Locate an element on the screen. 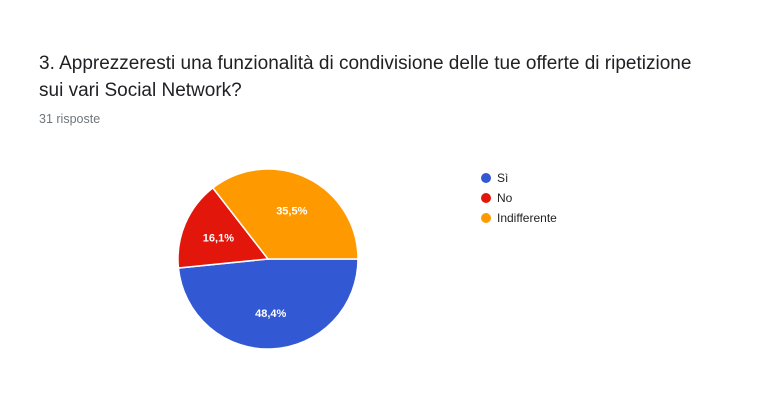 This screenshot has height=407, width=764. legend-swatch-no is located at coordinates (486, 198).